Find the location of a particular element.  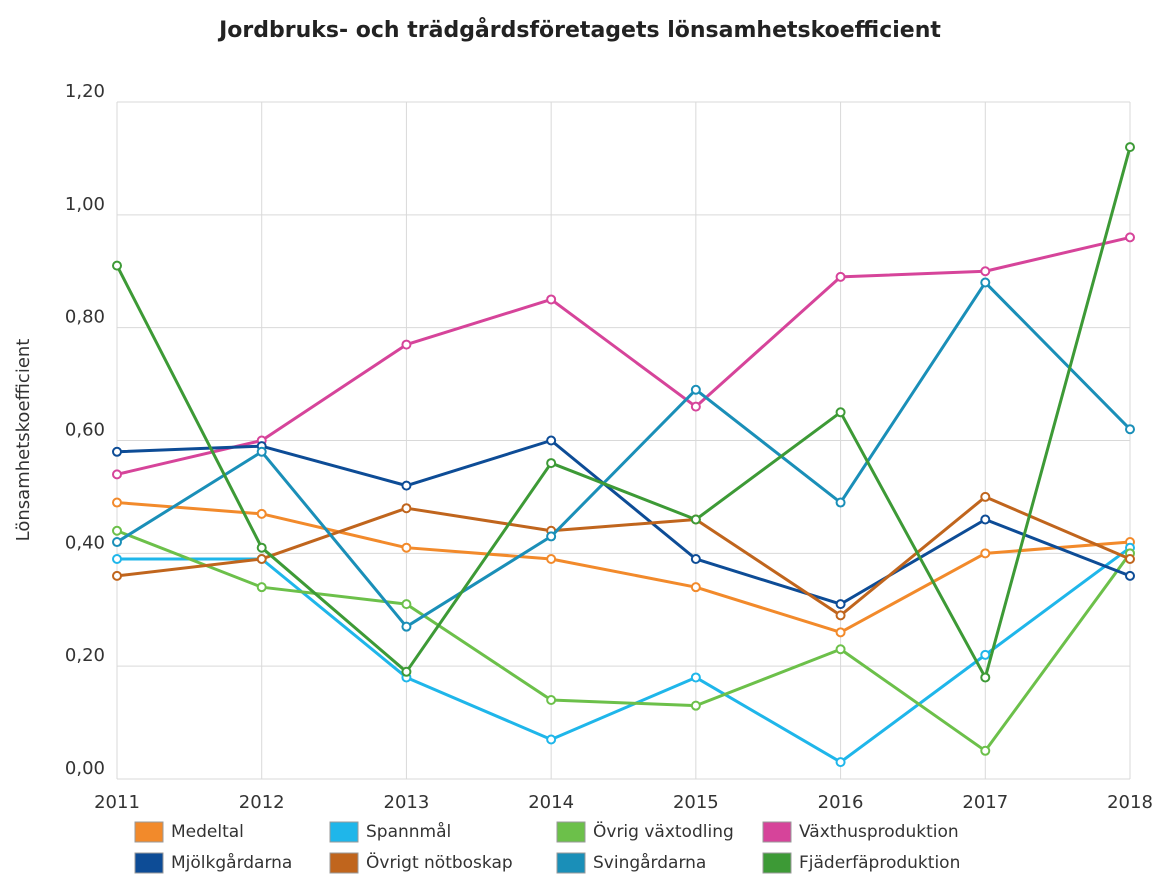

legend-label: Spannmål is located at coordinates (408, 831).